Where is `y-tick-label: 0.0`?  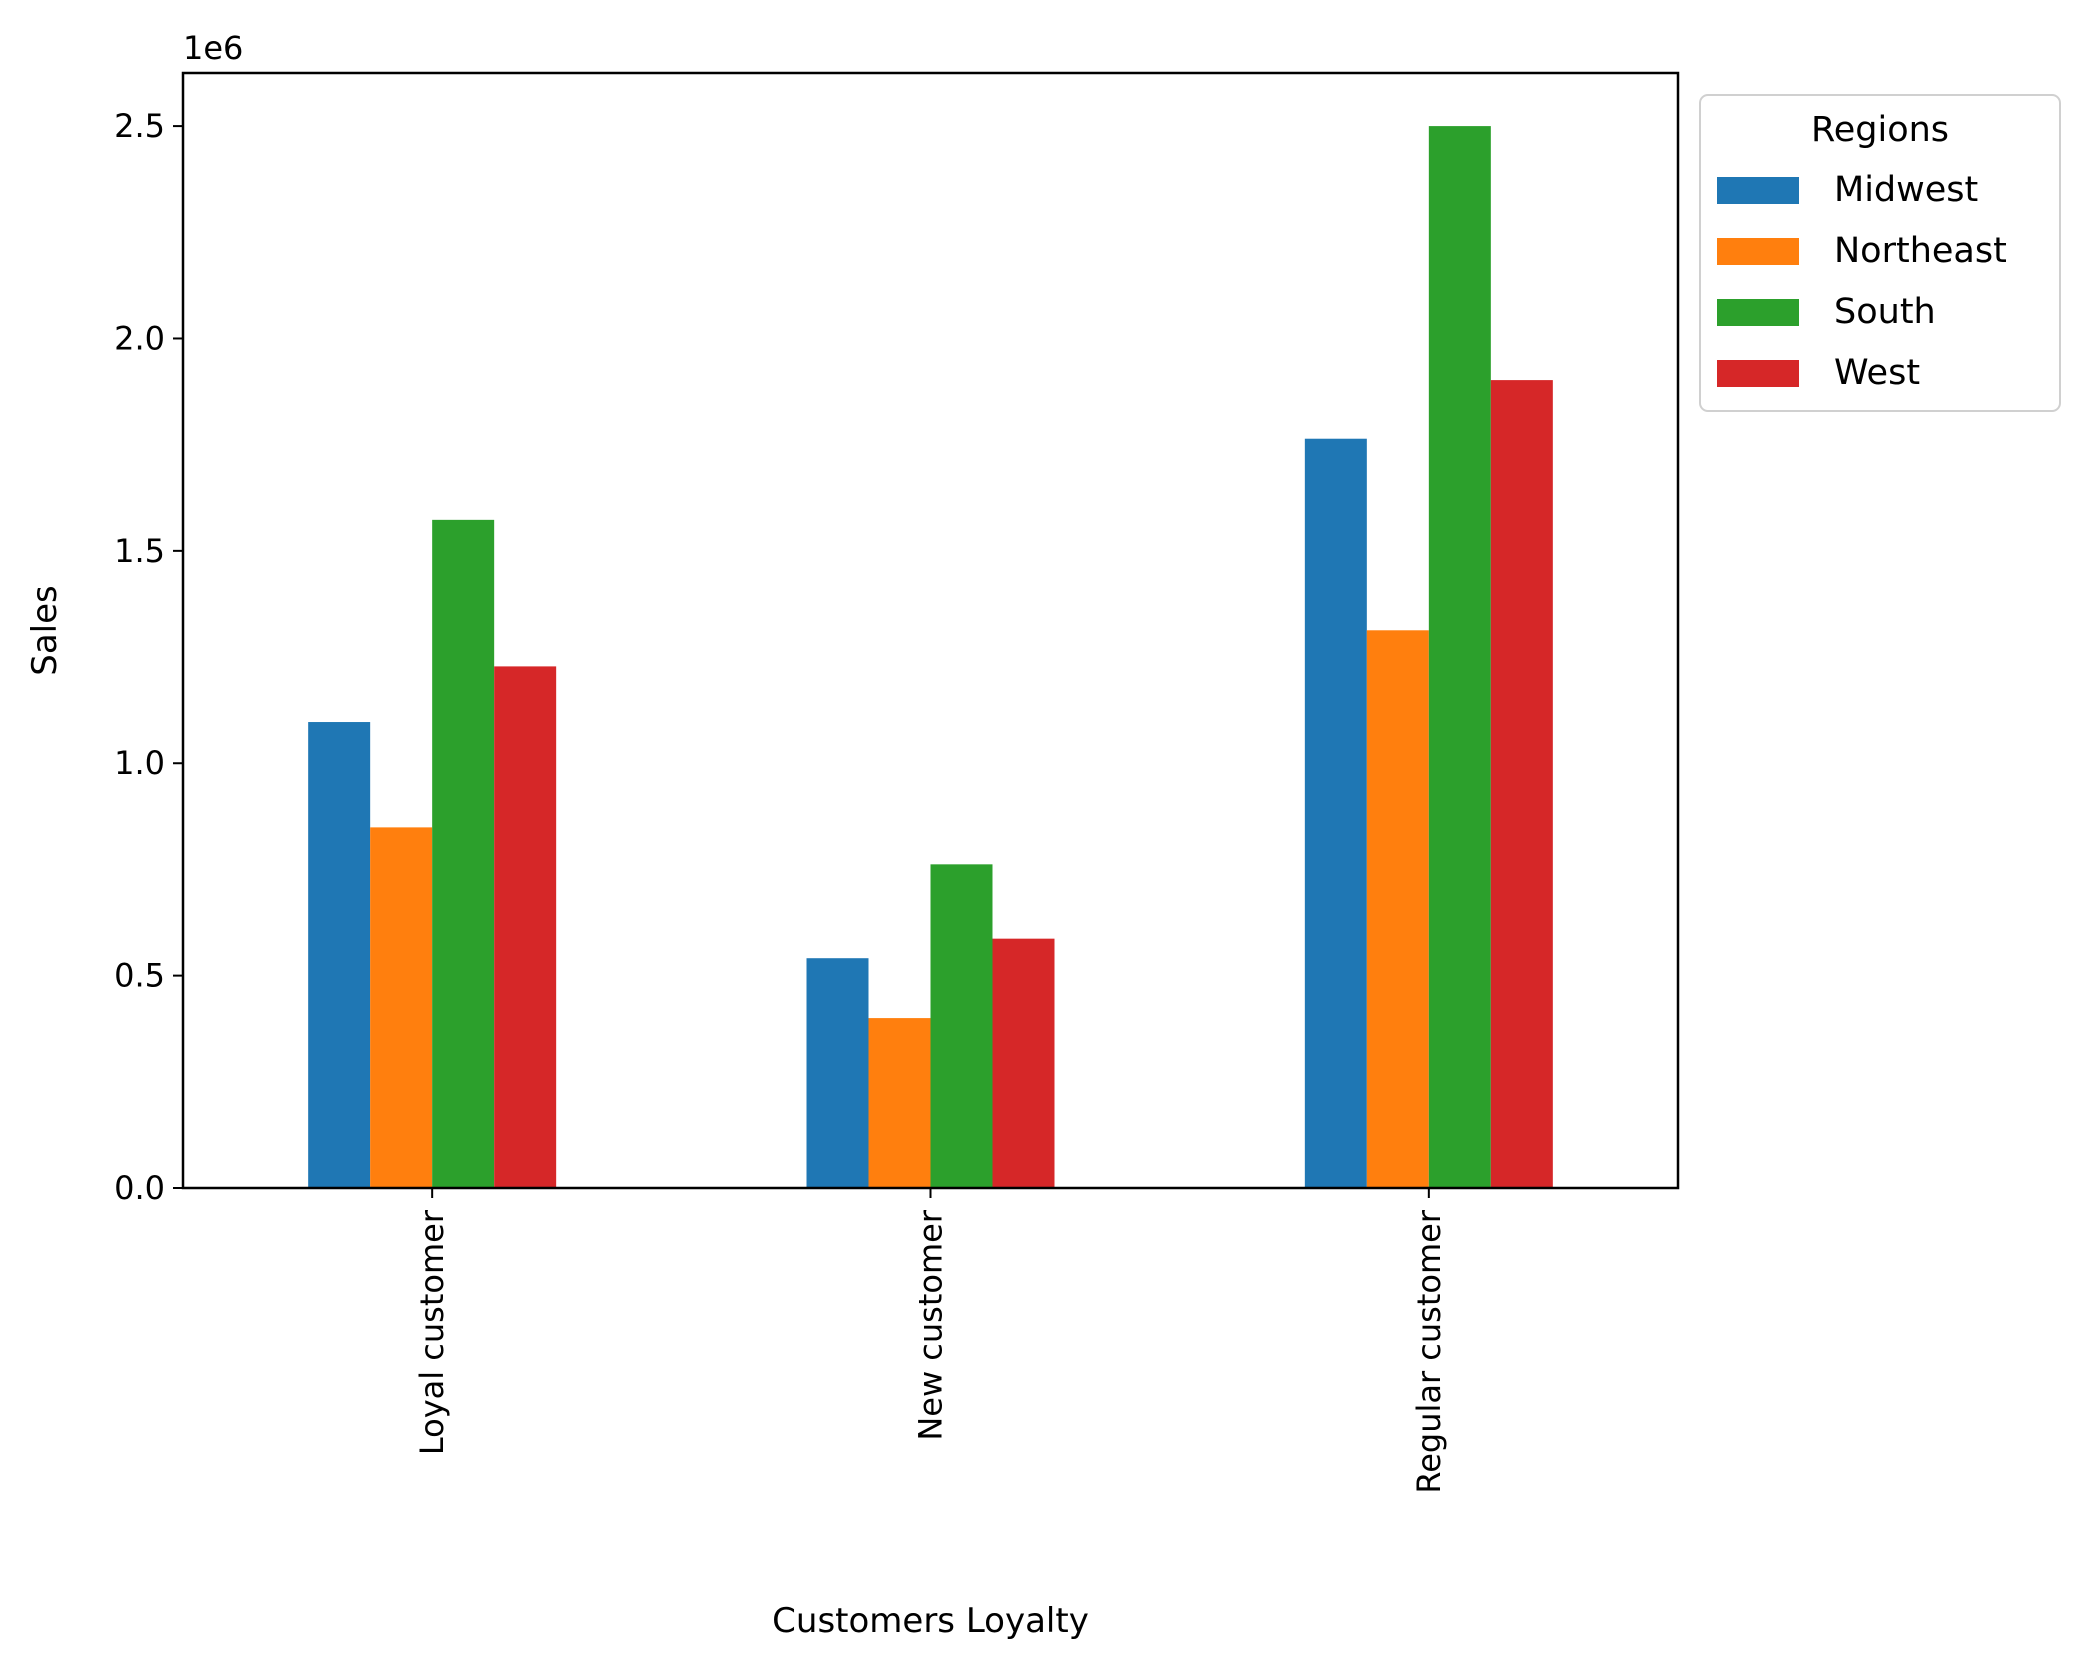 y-tick-label: 0.0 is located at coordinates (139, 1188).